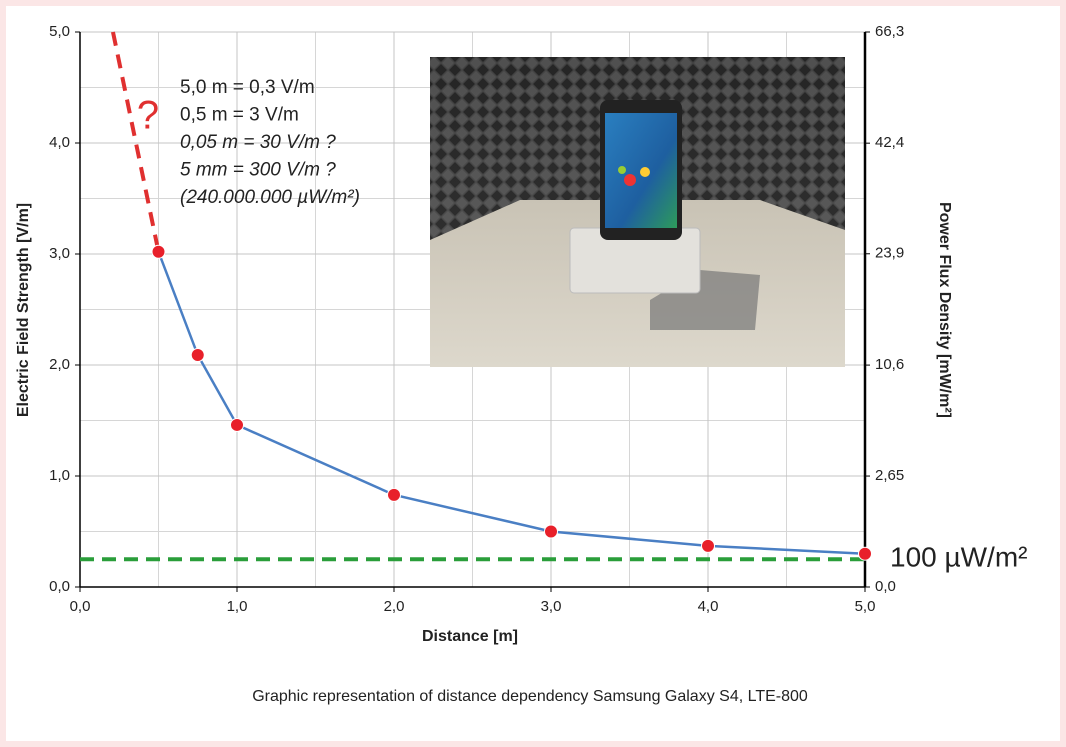  I want to click on x-tick-label: 5,0, so click(865, 606).